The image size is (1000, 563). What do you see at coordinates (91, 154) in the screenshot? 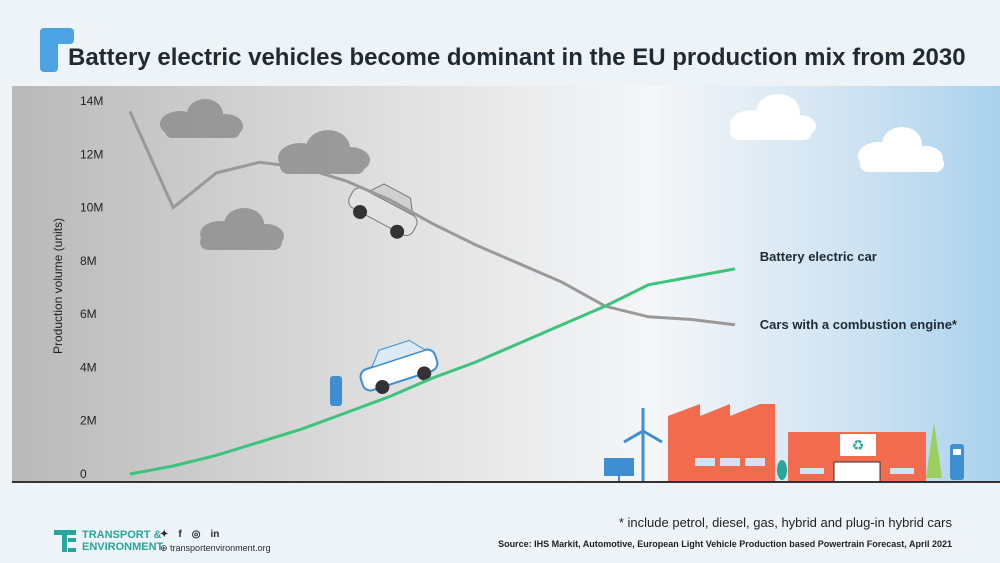
I see `y-tick-label: 12M` at bounding box center [91, 154].